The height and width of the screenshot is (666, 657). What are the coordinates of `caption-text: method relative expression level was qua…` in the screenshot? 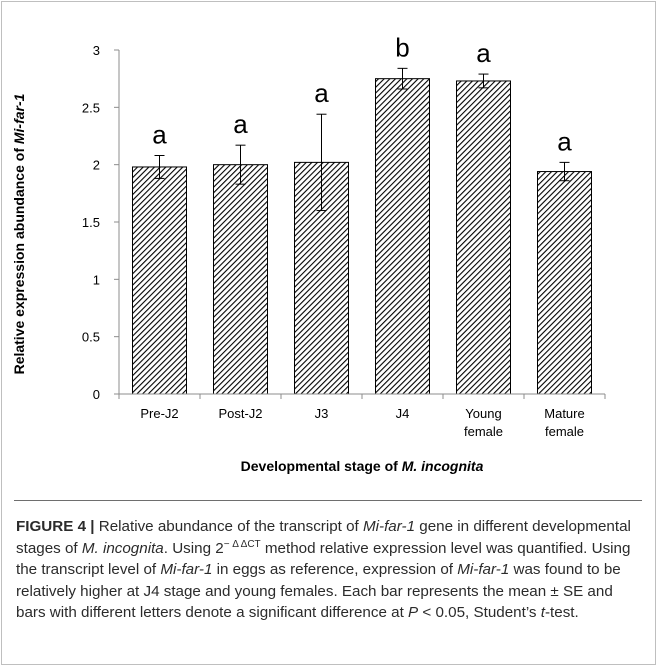 It's located at (323, 559).